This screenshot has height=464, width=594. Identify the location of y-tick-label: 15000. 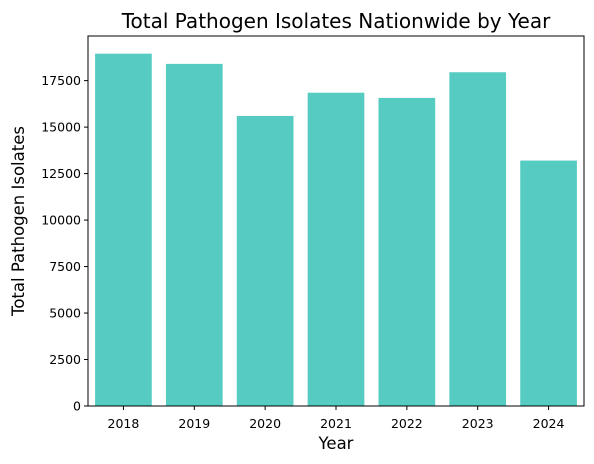
(61, 127).